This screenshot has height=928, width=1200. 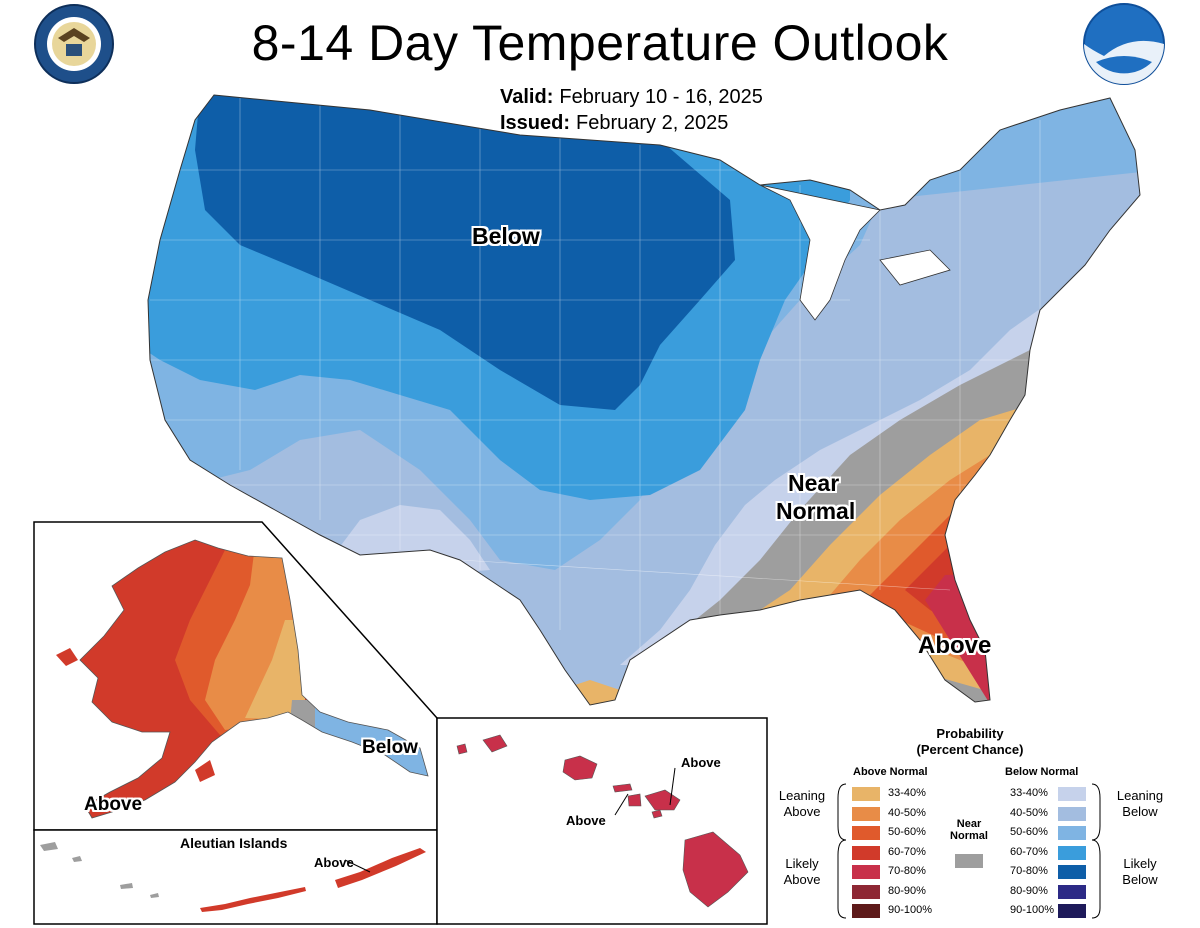 What do you see at coordinates (907, 852) in the screenshot?
I see `legend-range-above-3: 60-70%` at bounding box center [907, 852].